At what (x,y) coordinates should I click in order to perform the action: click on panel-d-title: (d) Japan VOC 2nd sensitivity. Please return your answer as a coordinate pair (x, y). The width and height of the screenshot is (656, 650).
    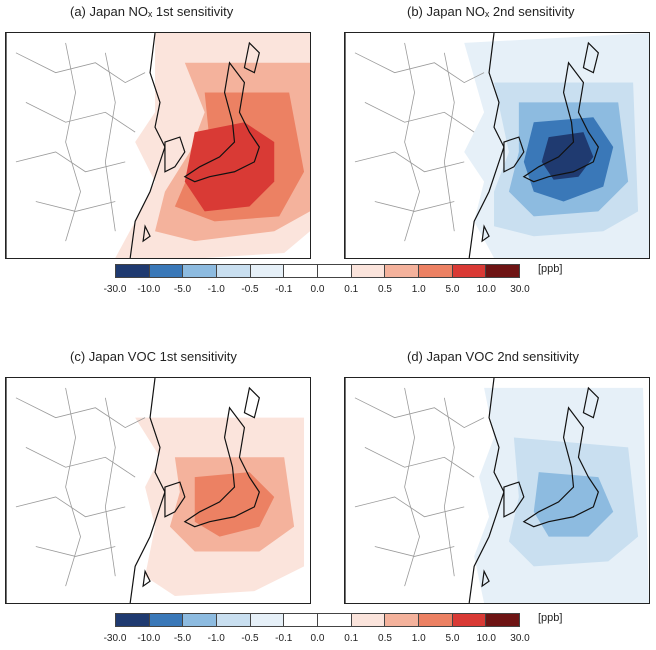
    Looking at the image, I should click on (493, 356).